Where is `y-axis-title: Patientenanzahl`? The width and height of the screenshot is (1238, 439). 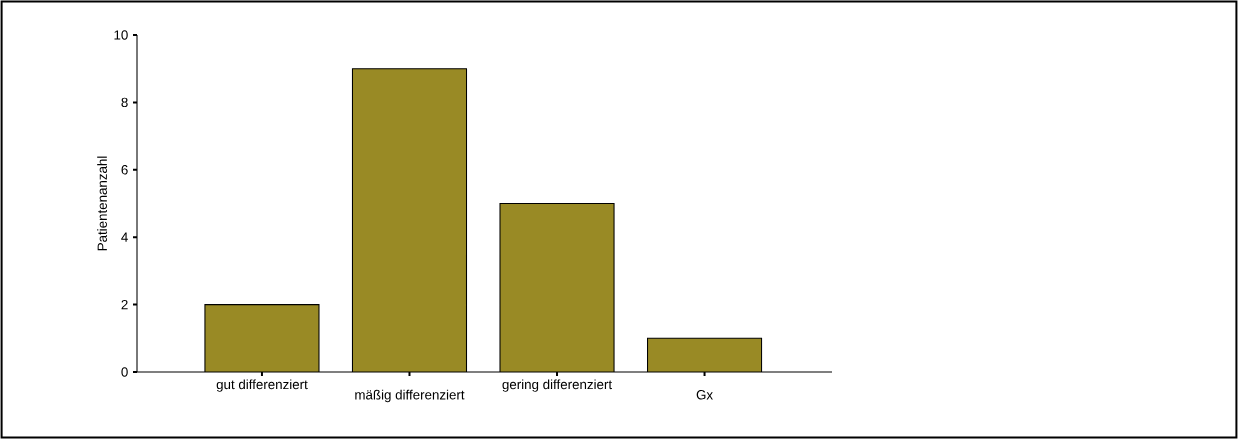 y-axis-title: Patientenanzahl is located at coordinates (102, 203).